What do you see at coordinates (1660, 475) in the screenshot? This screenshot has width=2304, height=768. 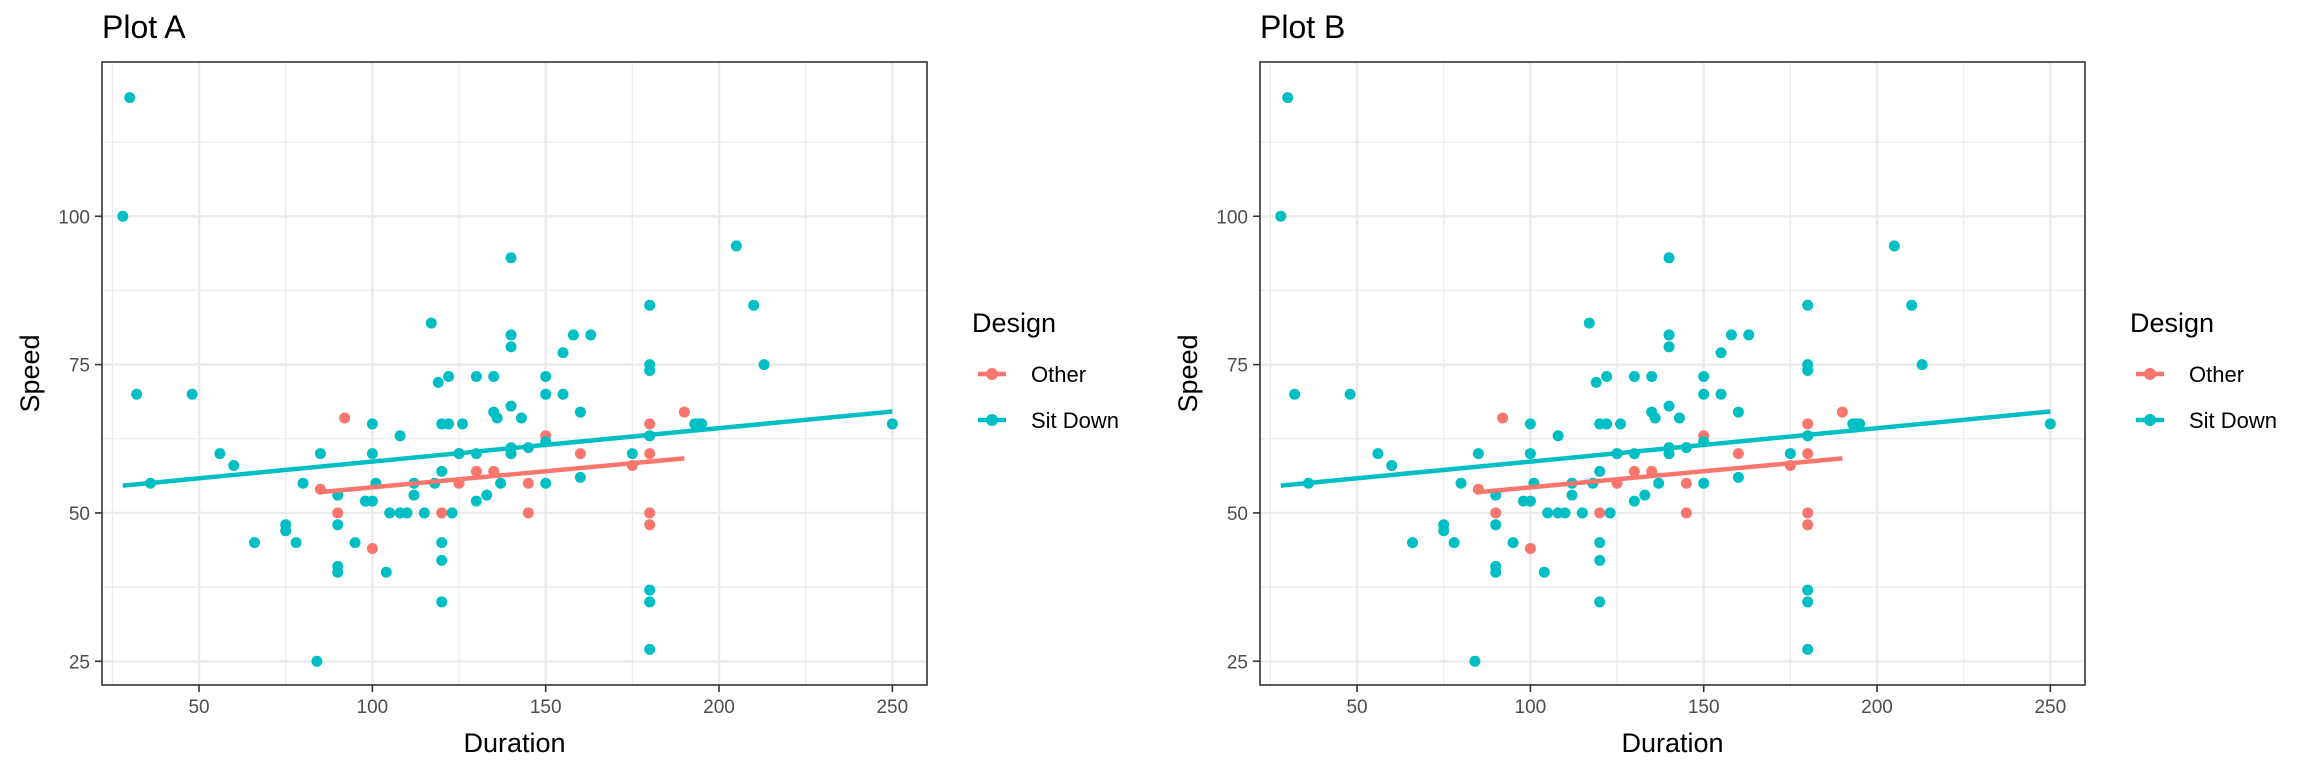 I see `trend-line-other` at bounding box center [1660, 475].